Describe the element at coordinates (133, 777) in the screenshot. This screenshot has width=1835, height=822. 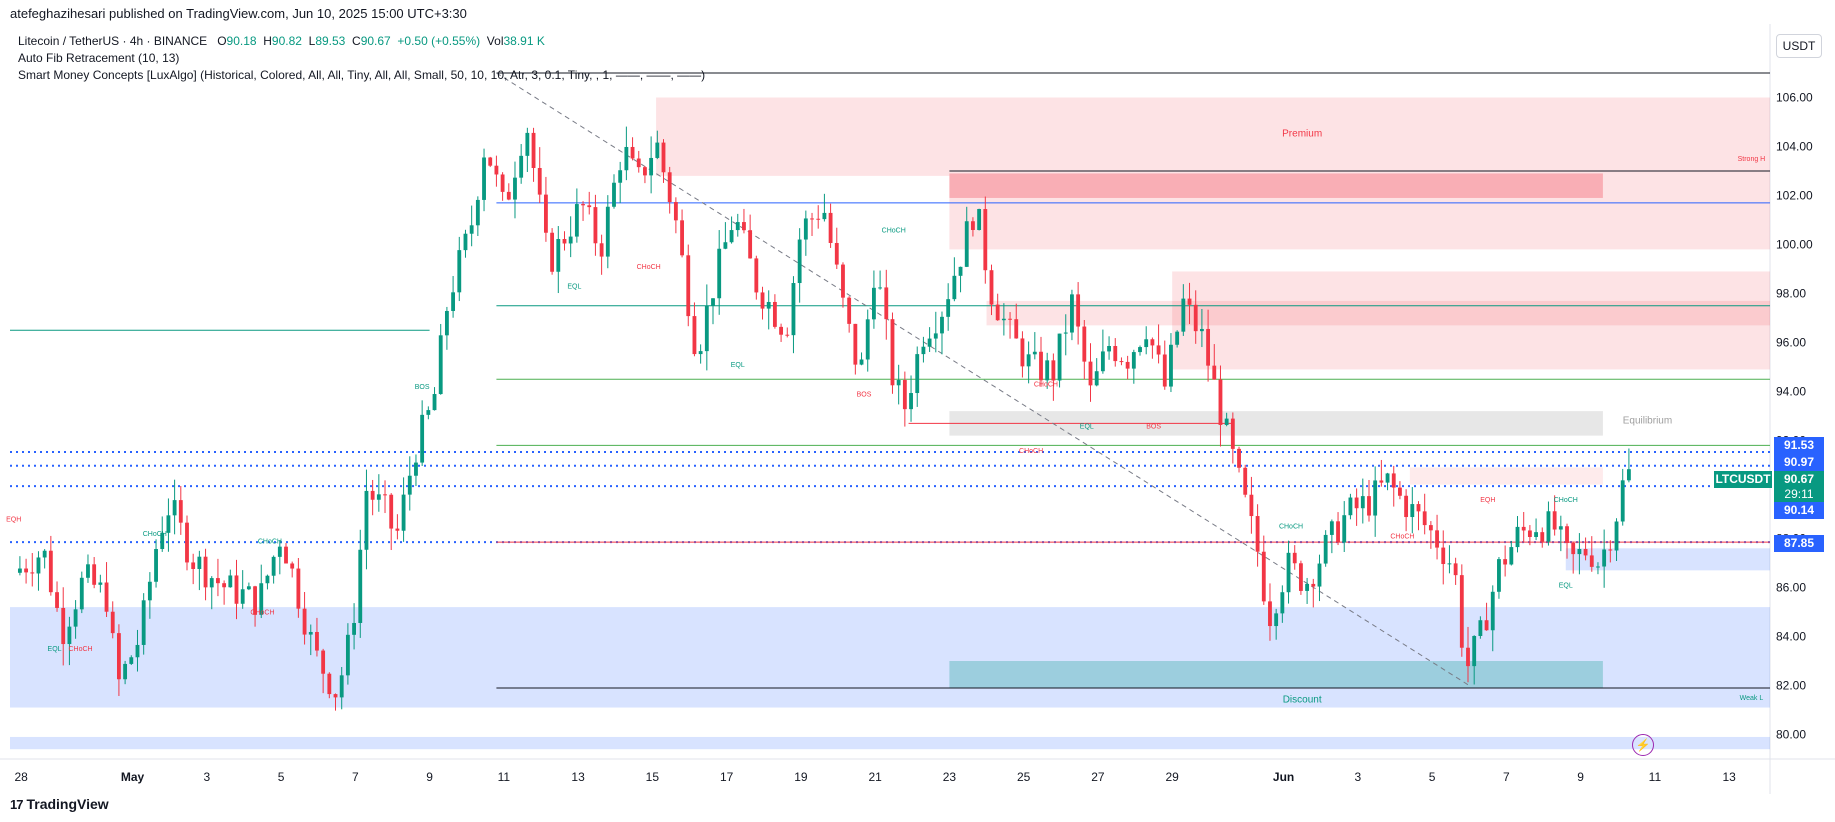
I see `x-tick-label: May` at that location.